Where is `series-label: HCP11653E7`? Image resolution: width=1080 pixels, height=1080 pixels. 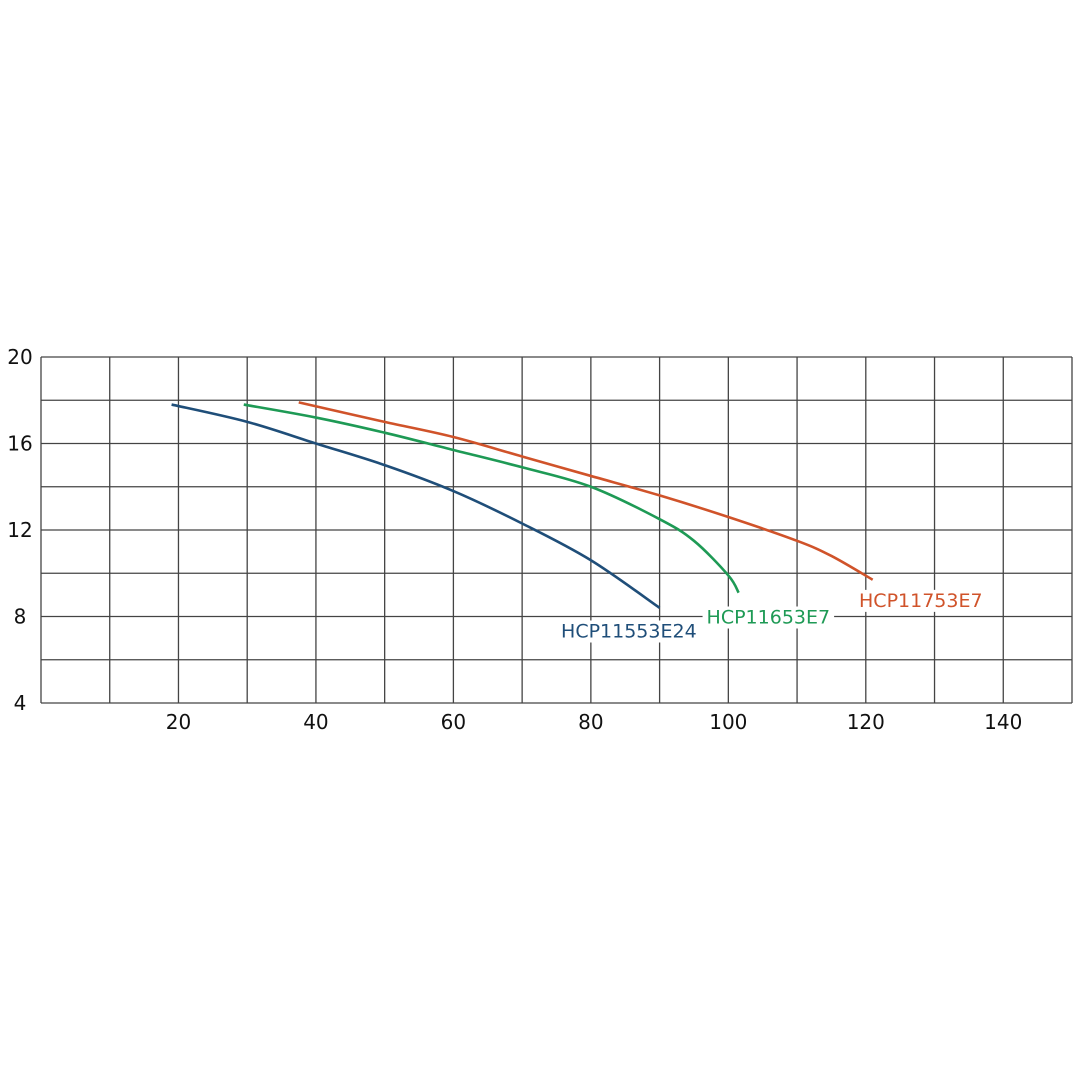 series-label: HCP11653E7 is located at coordinates (769, 618).